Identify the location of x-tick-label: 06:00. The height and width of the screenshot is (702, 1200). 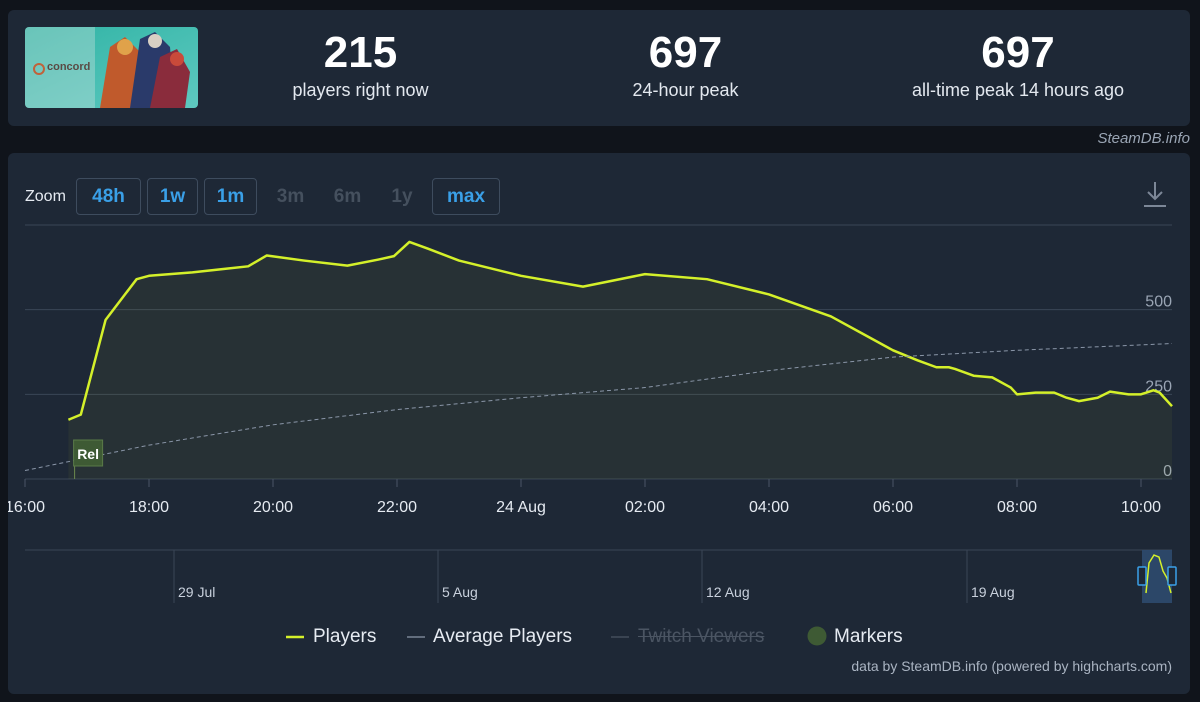
(893, 507).